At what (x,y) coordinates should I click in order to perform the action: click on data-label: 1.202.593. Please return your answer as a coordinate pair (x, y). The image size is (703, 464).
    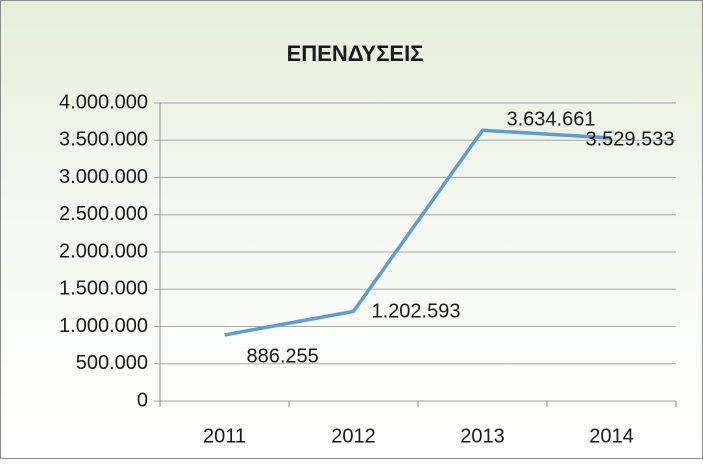
    Looking at the image, I should click on (416, 312).